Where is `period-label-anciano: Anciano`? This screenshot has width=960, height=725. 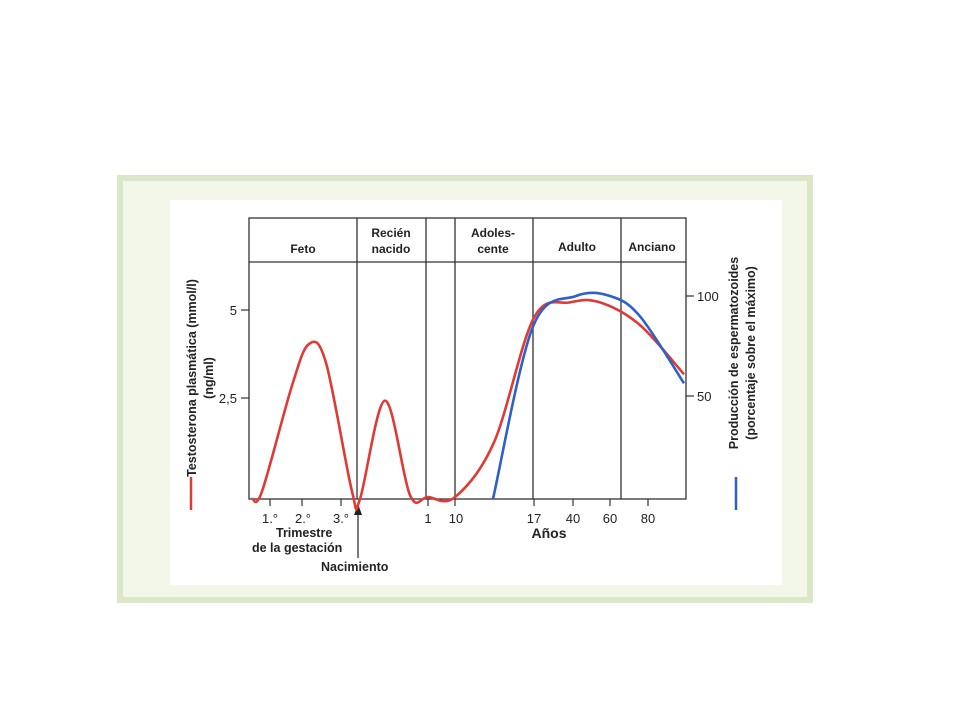 period-label-anciano: Anciano is located at coordinates (651, 247).